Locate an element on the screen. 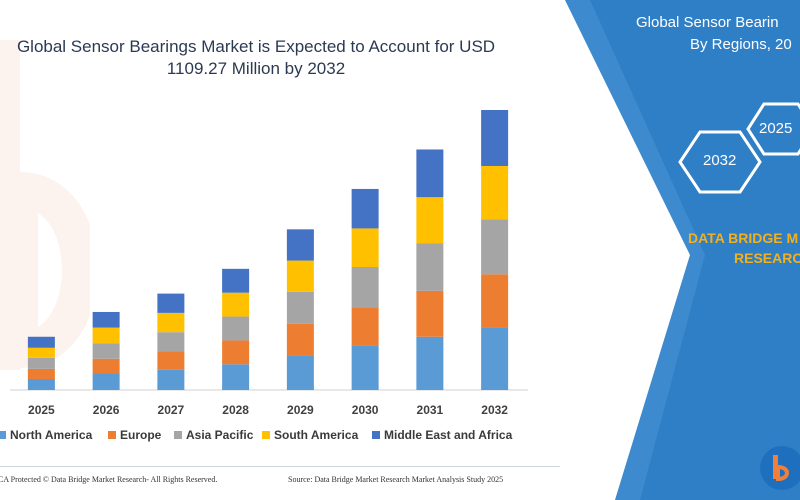  hexagon-2025-label: 2025 is located at coordinates (776, 128).